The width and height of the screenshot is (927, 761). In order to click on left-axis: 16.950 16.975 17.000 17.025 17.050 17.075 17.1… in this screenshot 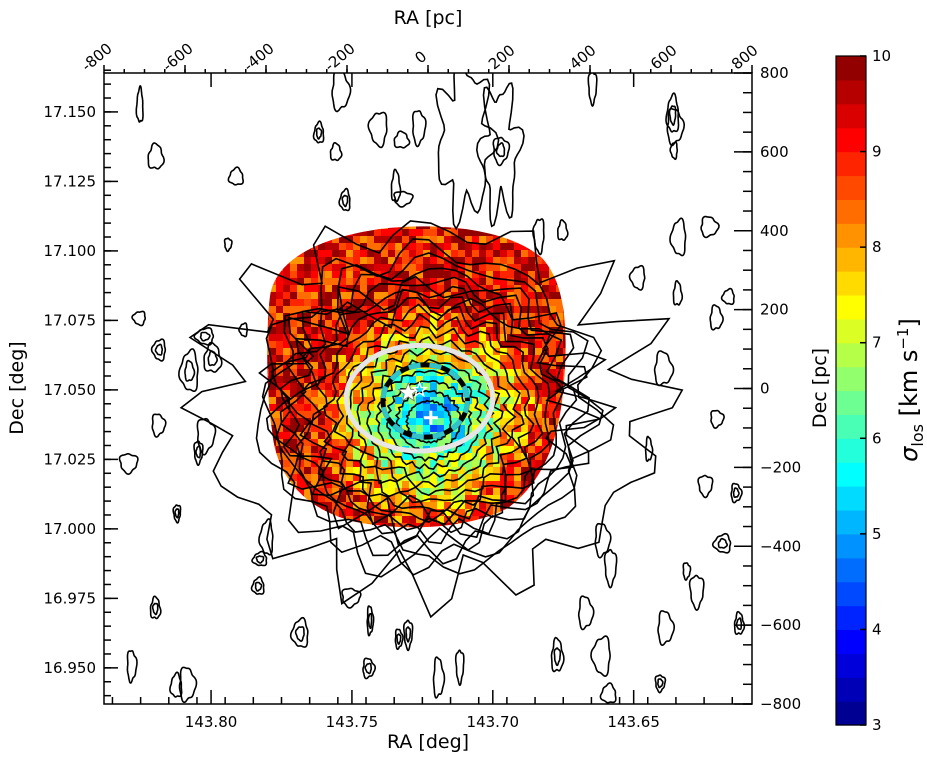, I will do `click(81, 383)`.